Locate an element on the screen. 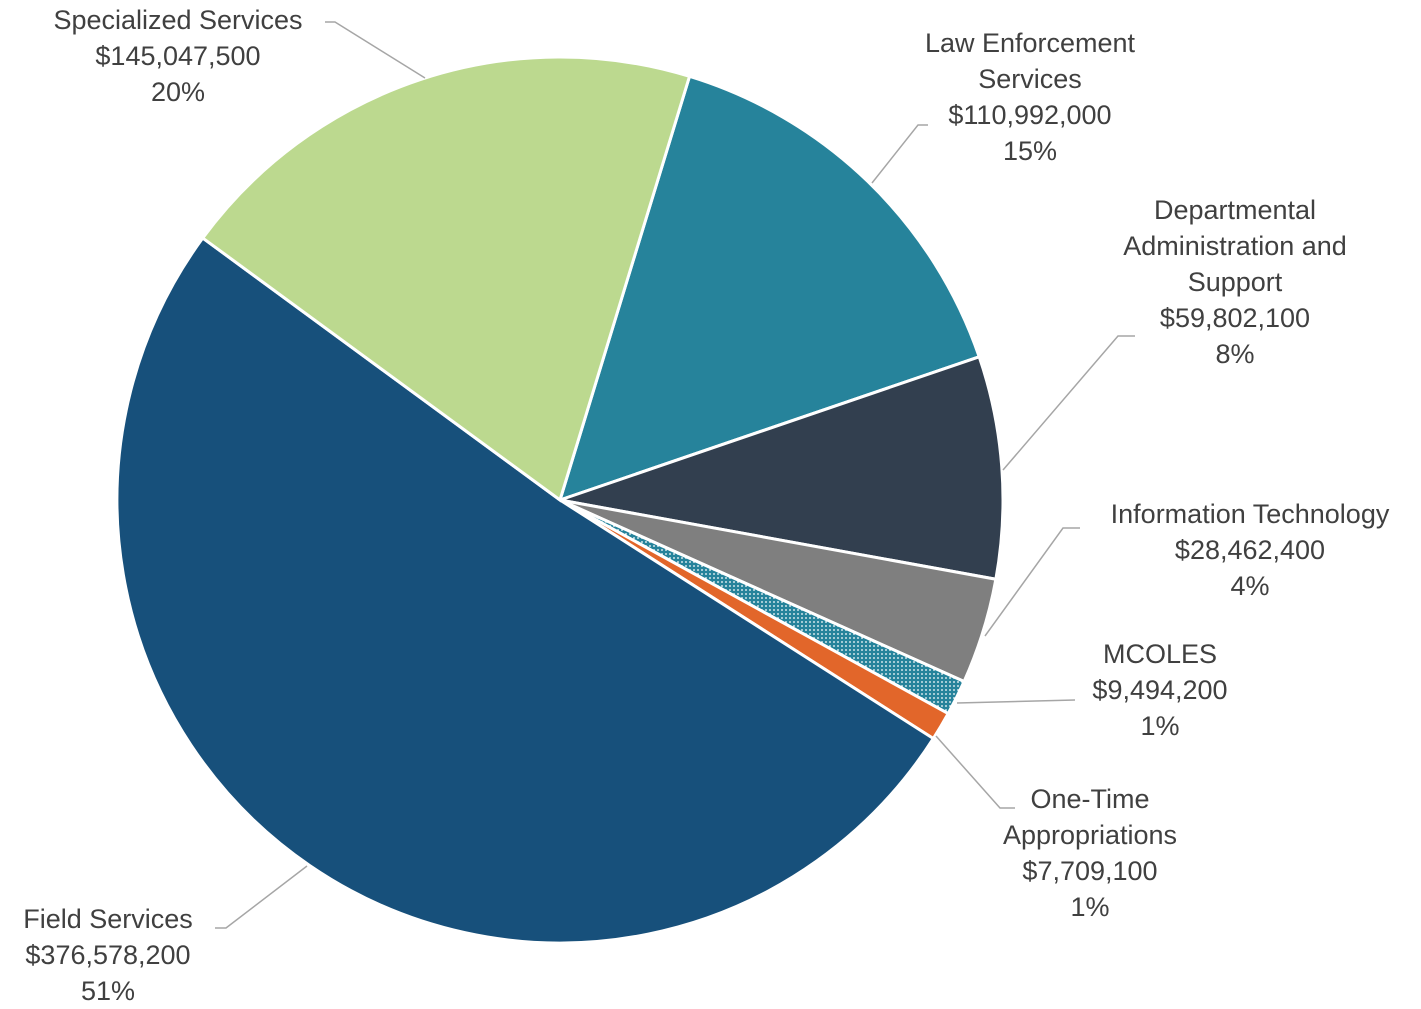 Image resolution: width=1421 pixels, height=1009 pixels. slice-name: Departmental Administration and Support is located at coordinates (1235, 246).